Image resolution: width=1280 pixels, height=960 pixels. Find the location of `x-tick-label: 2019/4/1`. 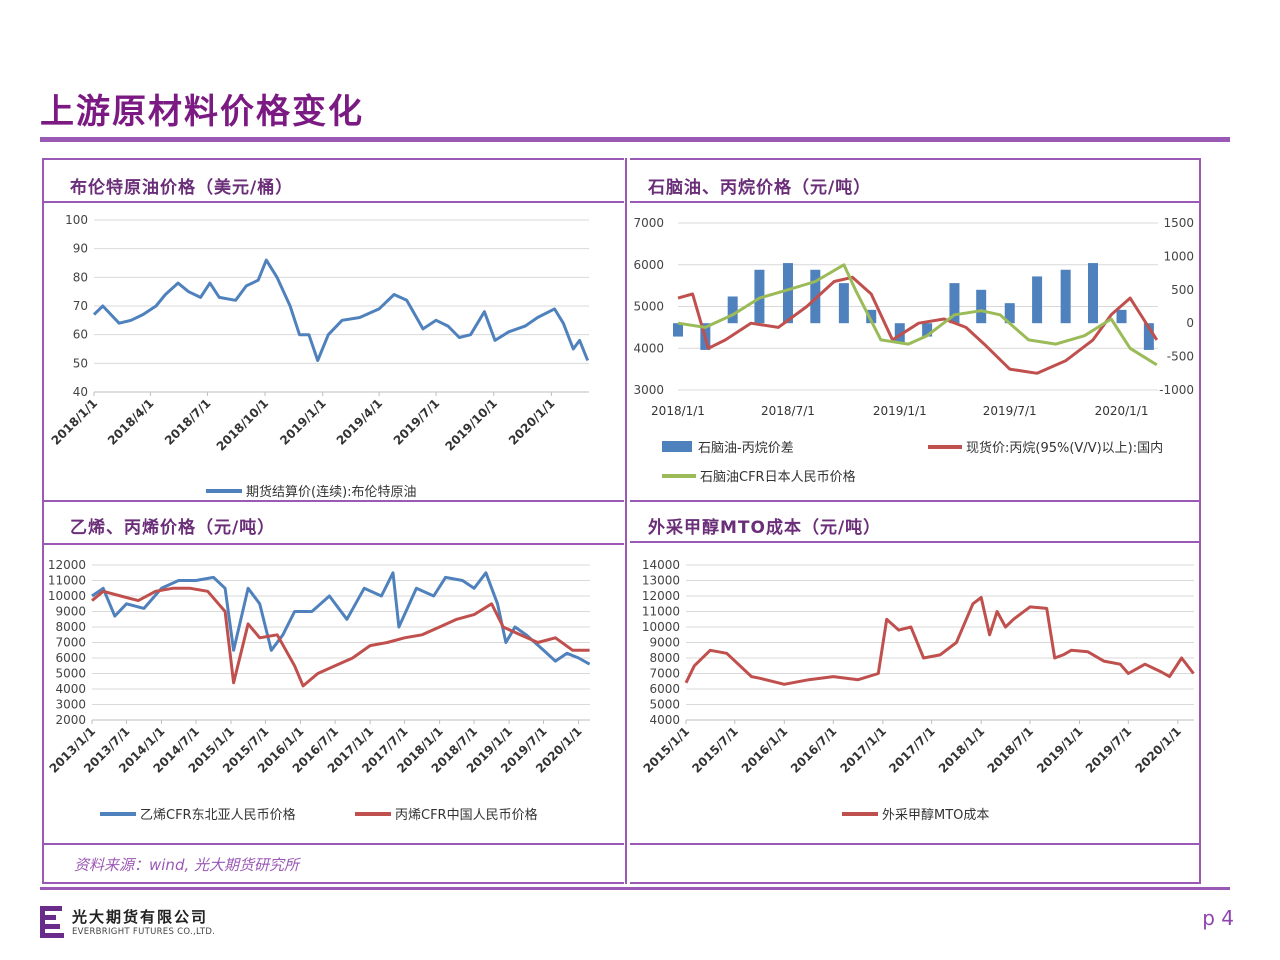

x-tick-label: 2019/4/1 is located at coordinates (360, 422).